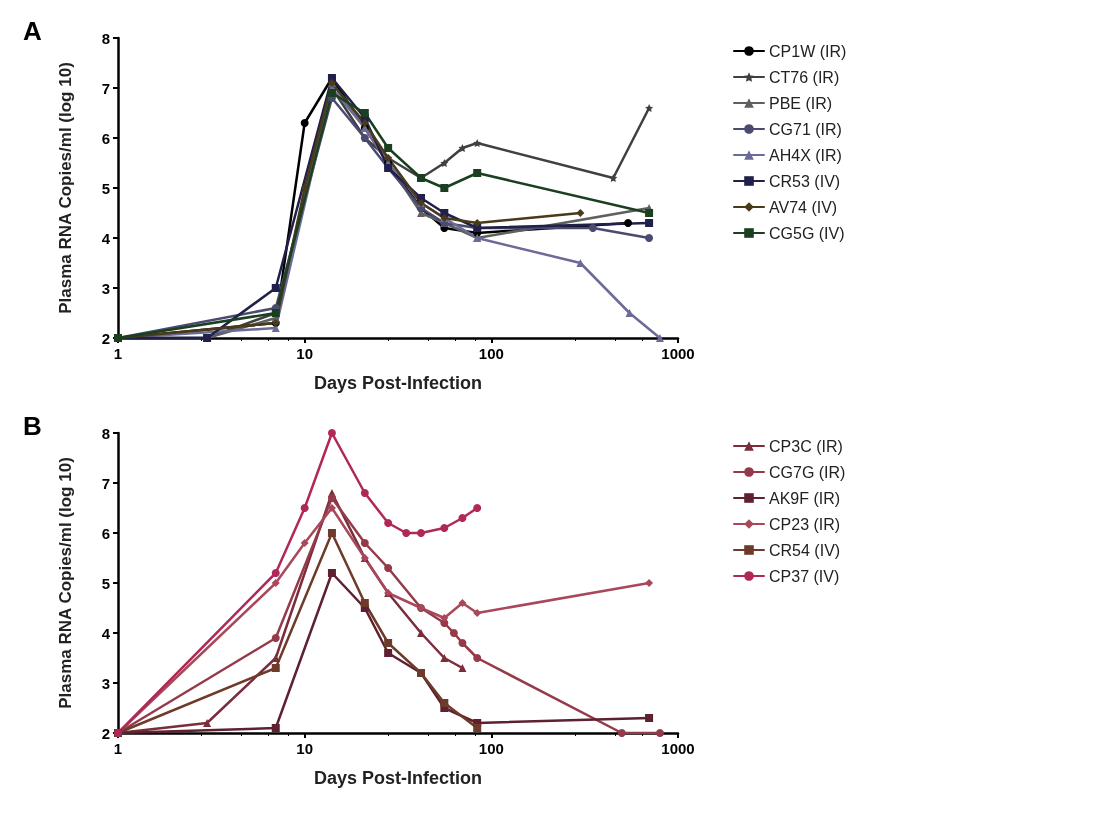 The width and height of the screenshot is (1117, 817). I want to click on legend-label: CG5G (IV), so click(807, 233).